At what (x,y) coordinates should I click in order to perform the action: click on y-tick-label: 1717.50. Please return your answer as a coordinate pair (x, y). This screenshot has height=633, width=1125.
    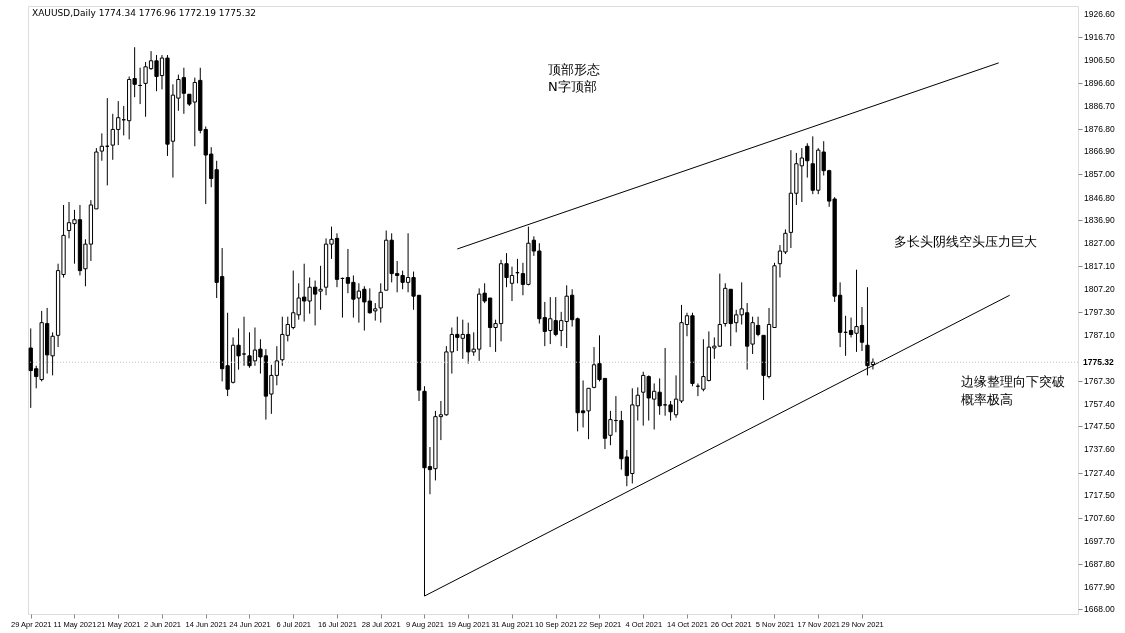
    Looking at the image, I should click on (1099, 495).